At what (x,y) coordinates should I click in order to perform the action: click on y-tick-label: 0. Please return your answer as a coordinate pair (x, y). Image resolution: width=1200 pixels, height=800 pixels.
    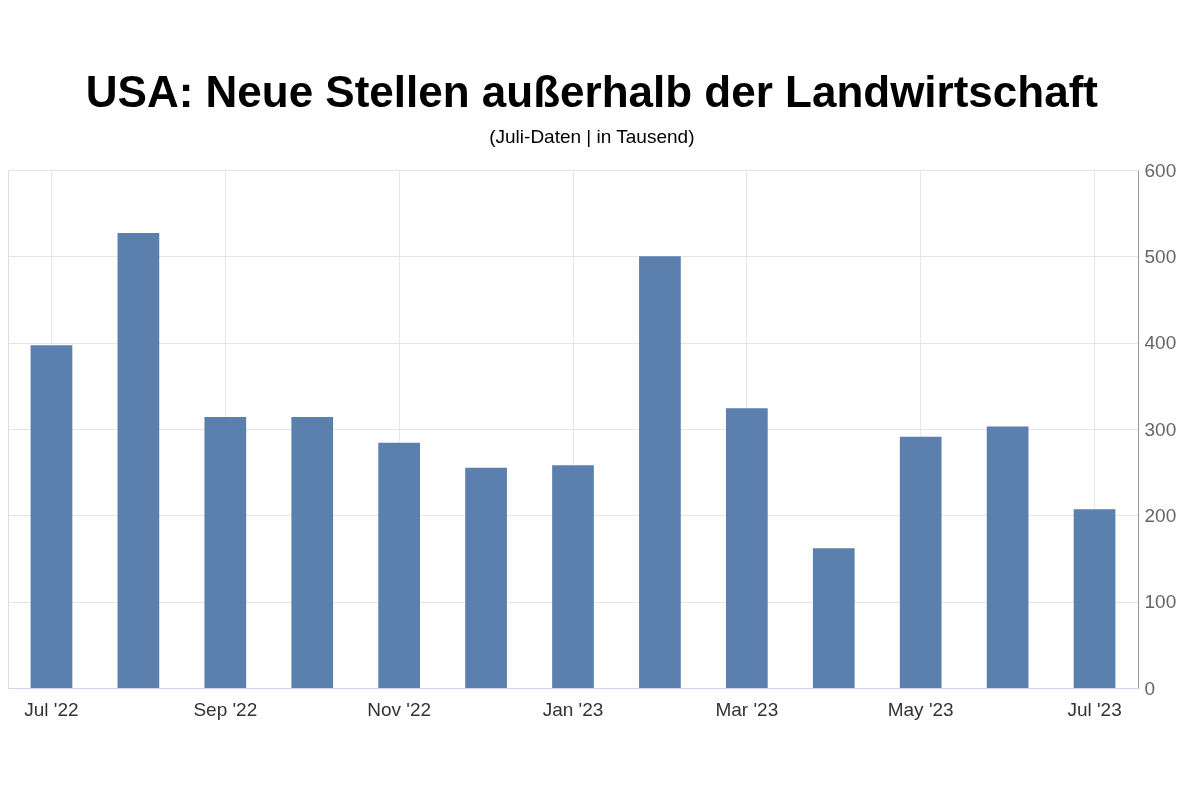
    Looking at the image, I should click on (1150, 688).